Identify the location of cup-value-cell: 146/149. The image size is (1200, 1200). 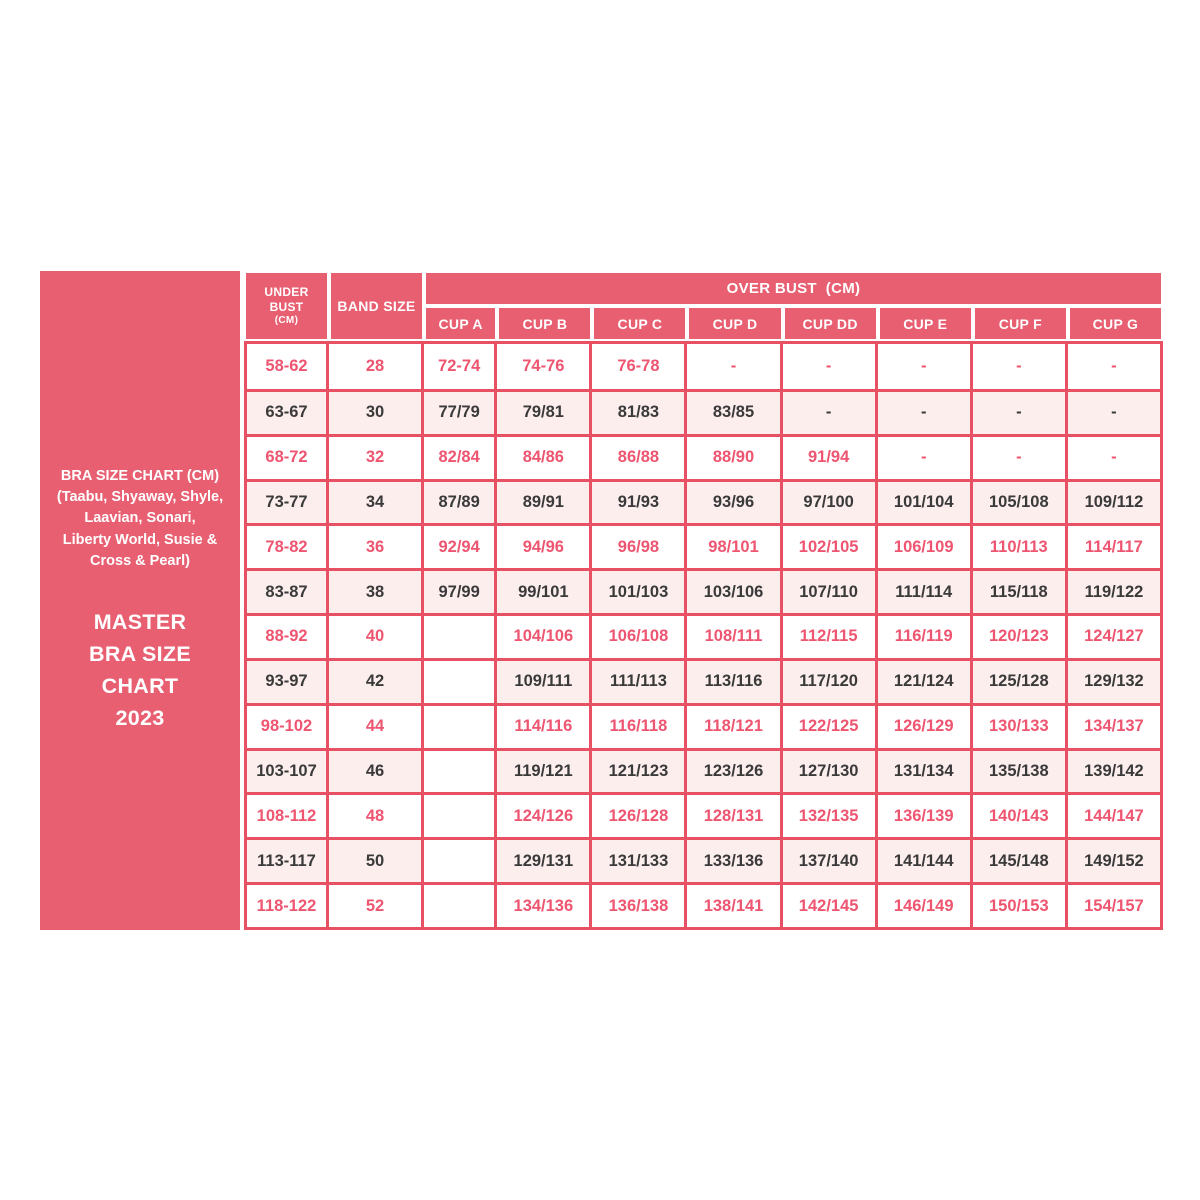
(925, 907).